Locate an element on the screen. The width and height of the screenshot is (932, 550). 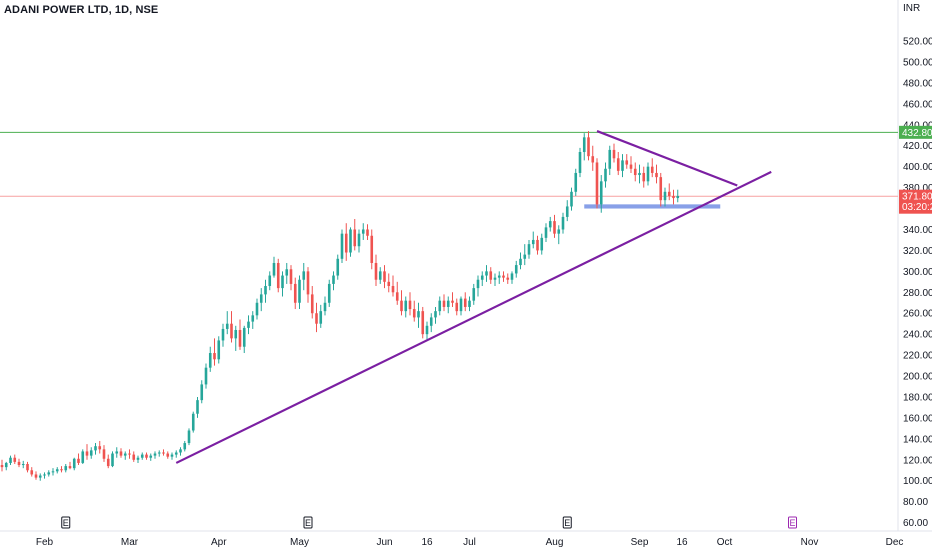
y-tick-label: 320.00 is located at coordinates (917, 251).